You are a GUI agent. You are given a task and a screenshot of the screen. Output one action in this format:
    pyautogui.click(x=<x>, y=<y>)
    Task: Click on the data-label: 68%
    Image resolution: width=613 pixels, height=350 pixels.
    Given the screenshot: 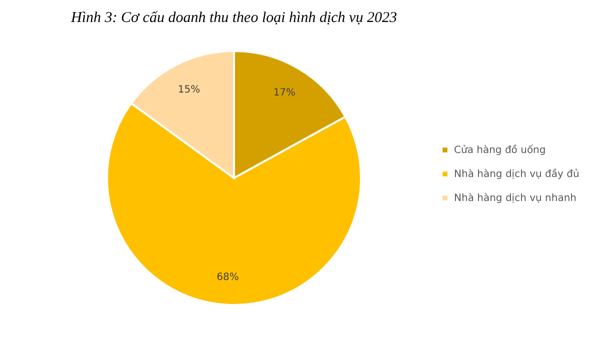 What is the action you would take?
    pyautogui.click(x=227, y=277)
    